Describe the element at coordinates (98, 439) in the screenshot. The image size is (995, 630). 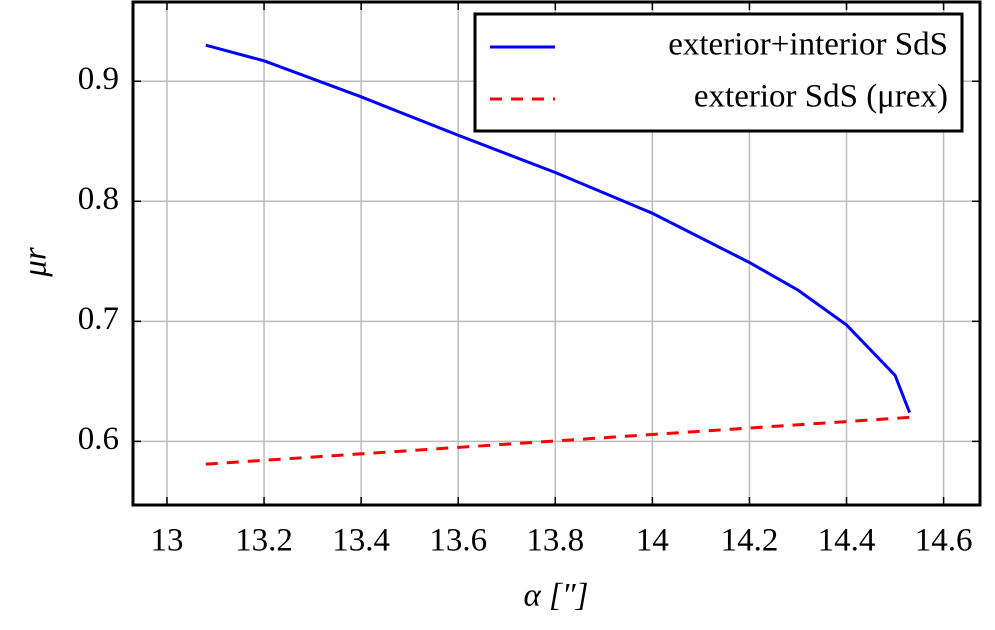
I see `y-tick-label: 0.6` at that location.